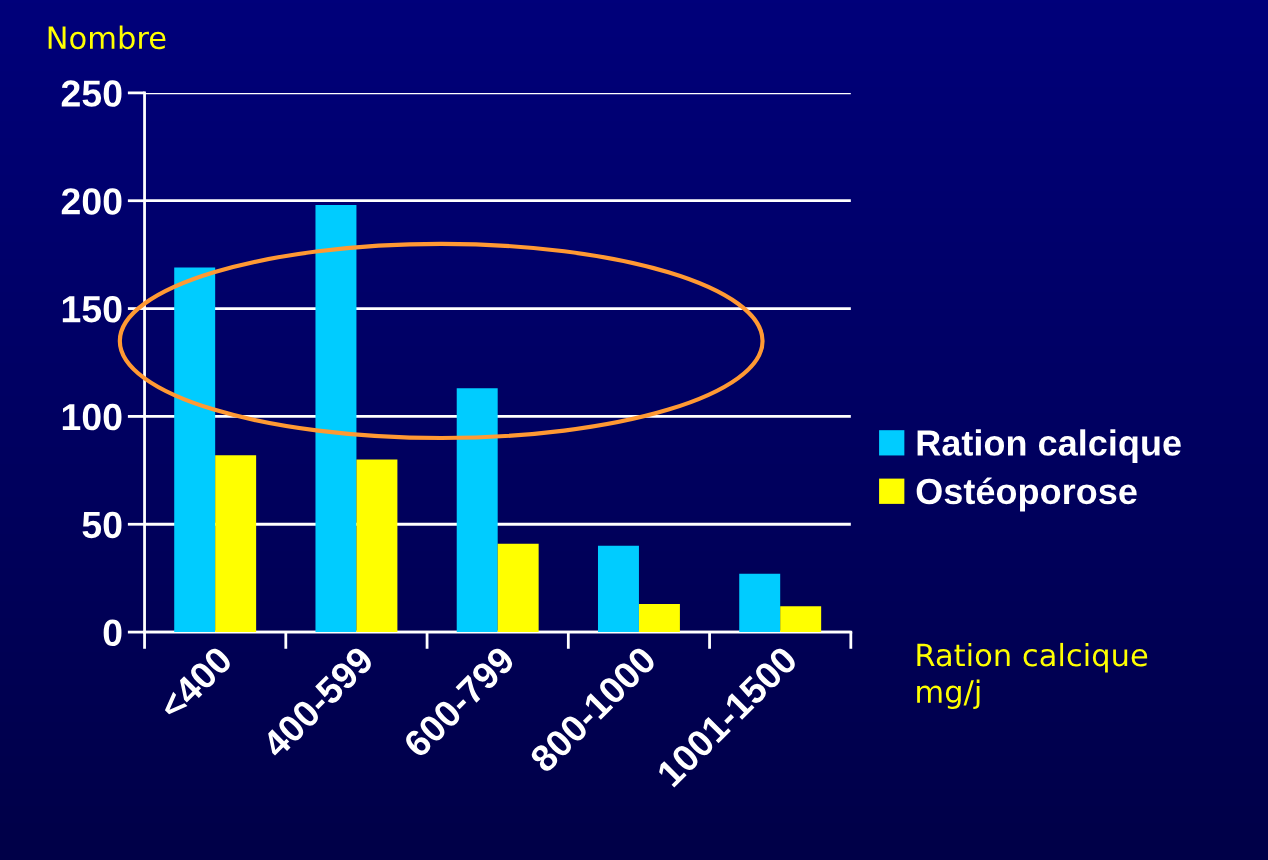  What do you see at coordinates (1049, 446) in the screenshot?
I see `legend-label: Ration calcique` at bounding box center [1049, 446].